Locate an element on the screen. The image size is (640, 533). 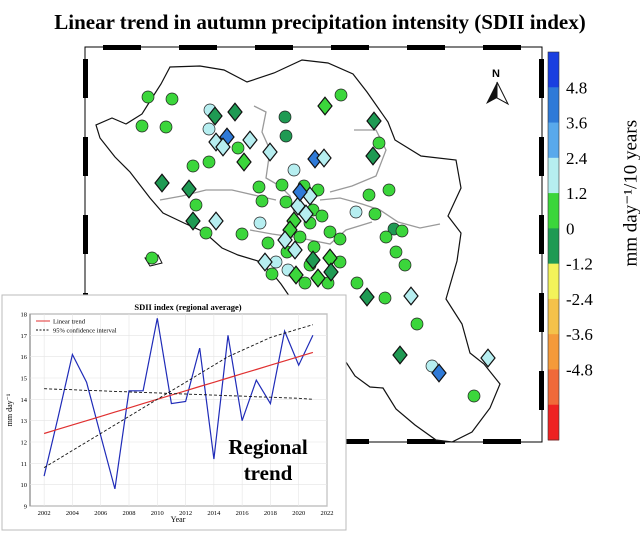
inset-y-tick-label: 18 is located at coordinates (24, 315).